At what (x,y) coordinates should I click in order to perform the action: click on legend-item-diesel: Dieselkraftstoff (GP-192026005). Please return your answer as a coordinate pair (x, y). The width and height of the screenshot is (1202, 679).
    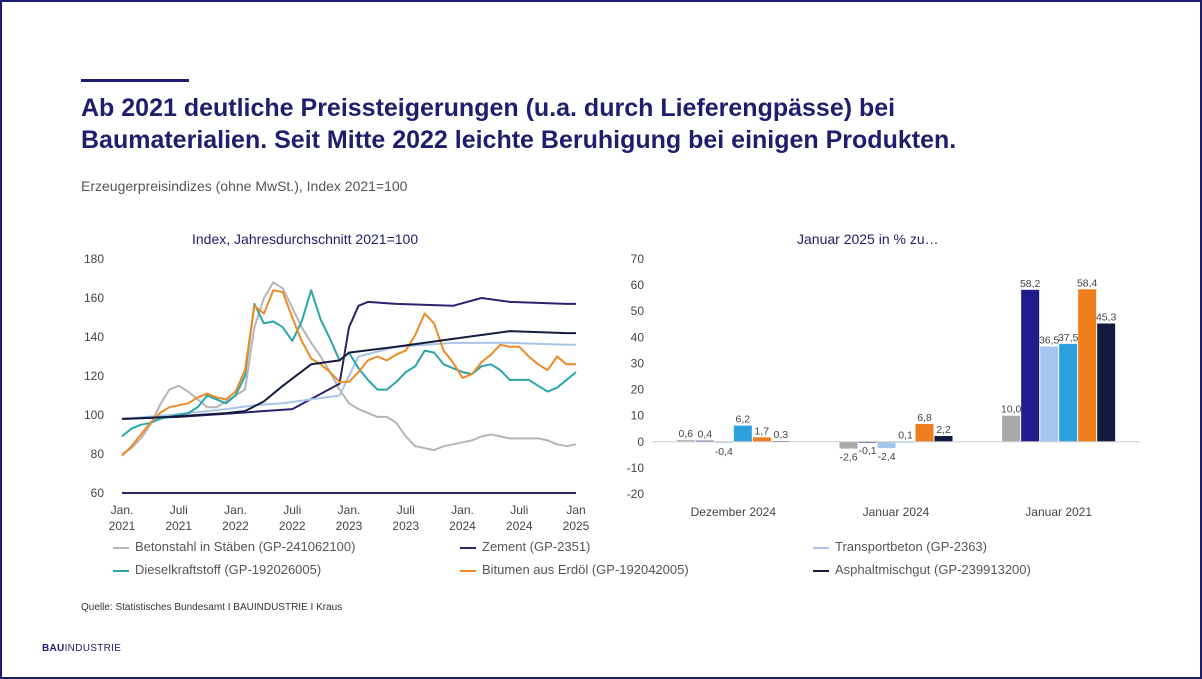
    Looking at the image, I should click on (217, 569).